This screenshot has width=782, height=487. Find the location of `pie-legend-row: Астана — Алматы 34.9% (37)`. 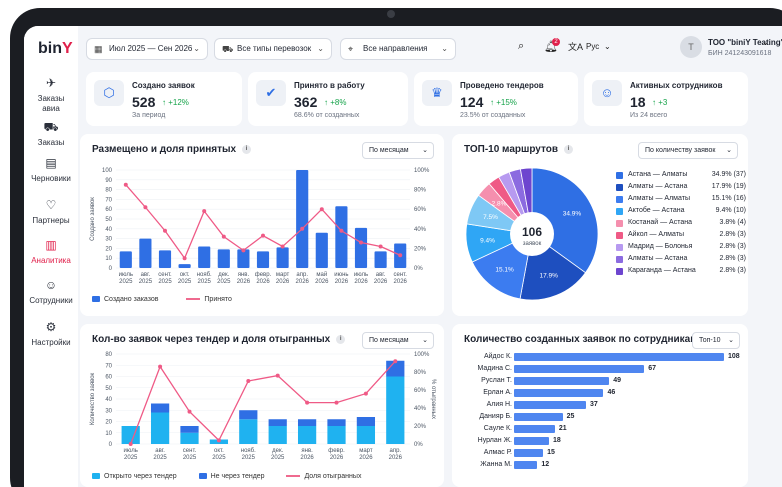

pie-legend-row: Астана — Алматы 34.9% (37) is located at coordinates (681, 176).